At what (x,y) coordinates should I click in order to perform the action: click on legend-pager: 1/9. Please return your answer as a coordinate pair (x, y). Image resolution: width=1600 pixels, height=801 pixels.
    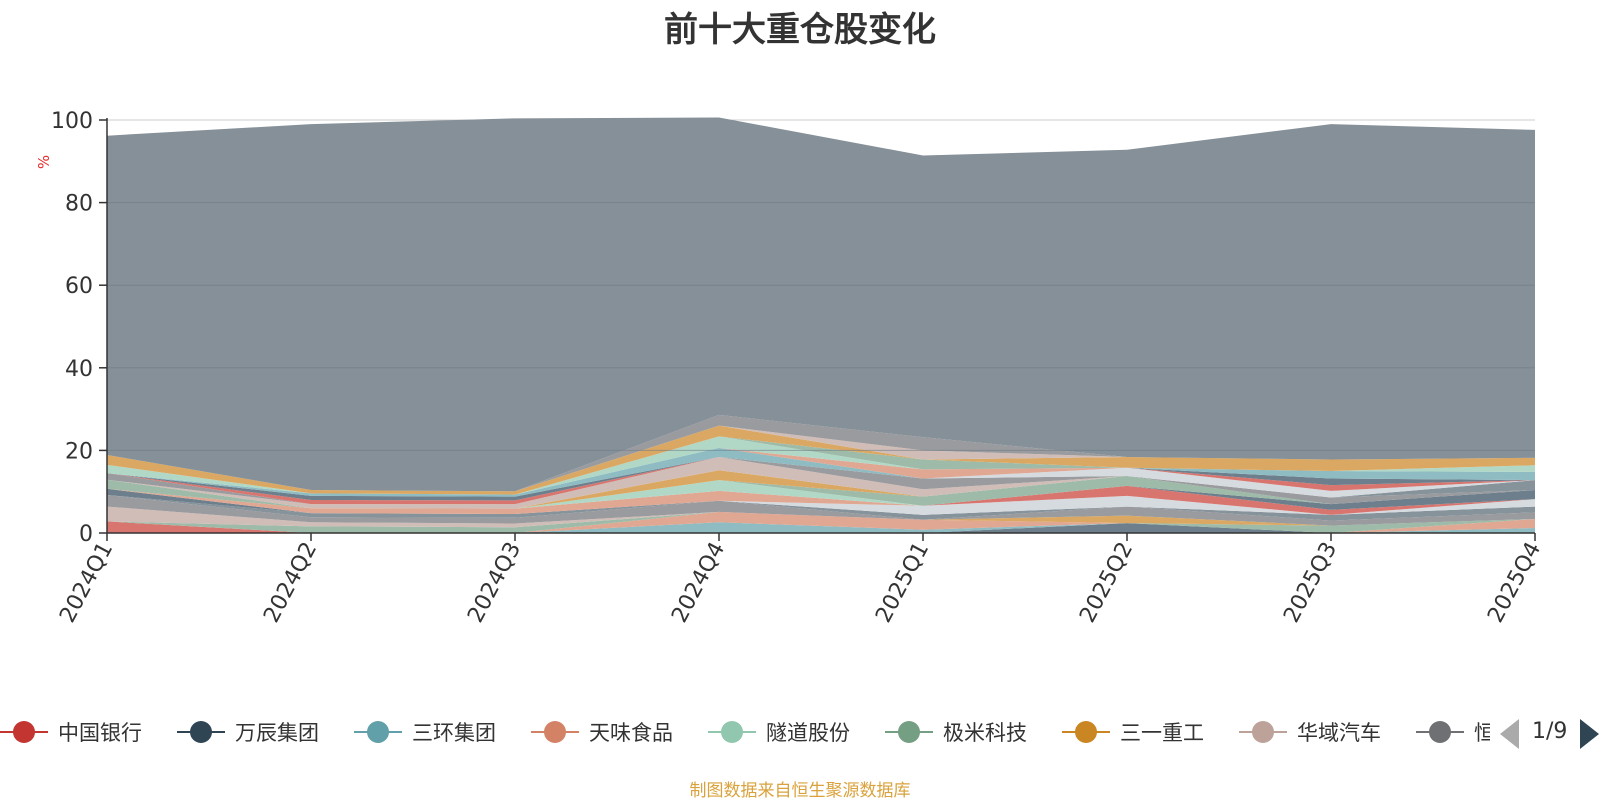
    Looking at the image, I should click on (1549, 733).